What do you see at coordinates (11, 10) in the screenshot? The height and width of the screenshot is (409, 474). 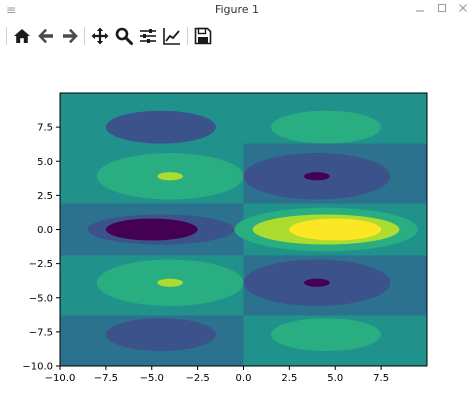 I see `window-menu-icon: ≡` at bounding box center [11, 10].